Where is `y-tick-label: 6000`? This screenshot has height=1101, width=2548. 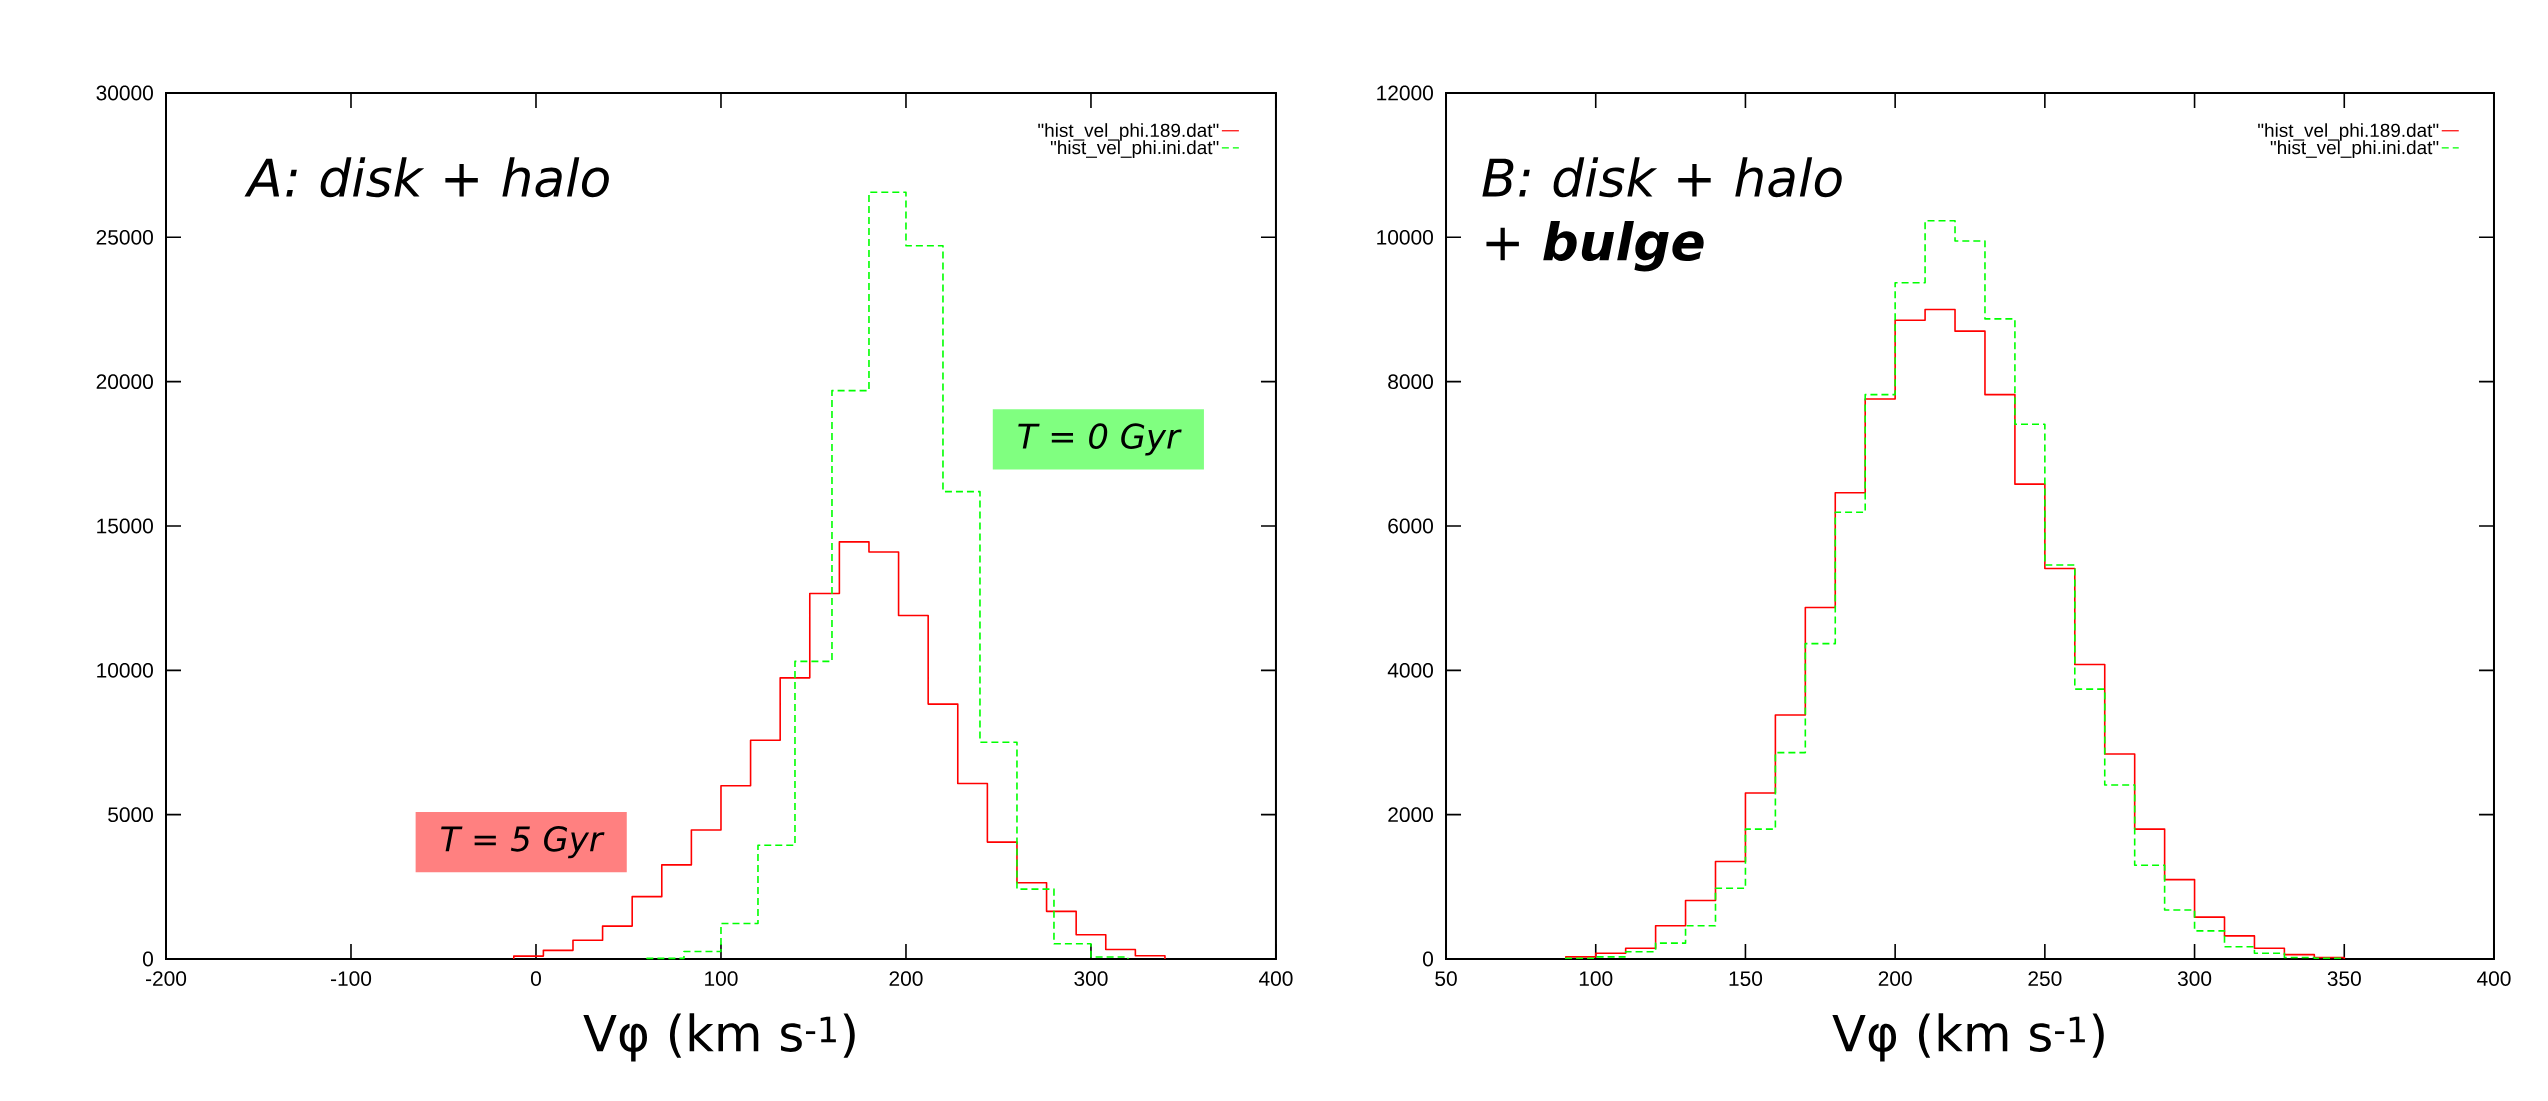 y-tick-label: 6000 is located at coordinates (1410, 526).